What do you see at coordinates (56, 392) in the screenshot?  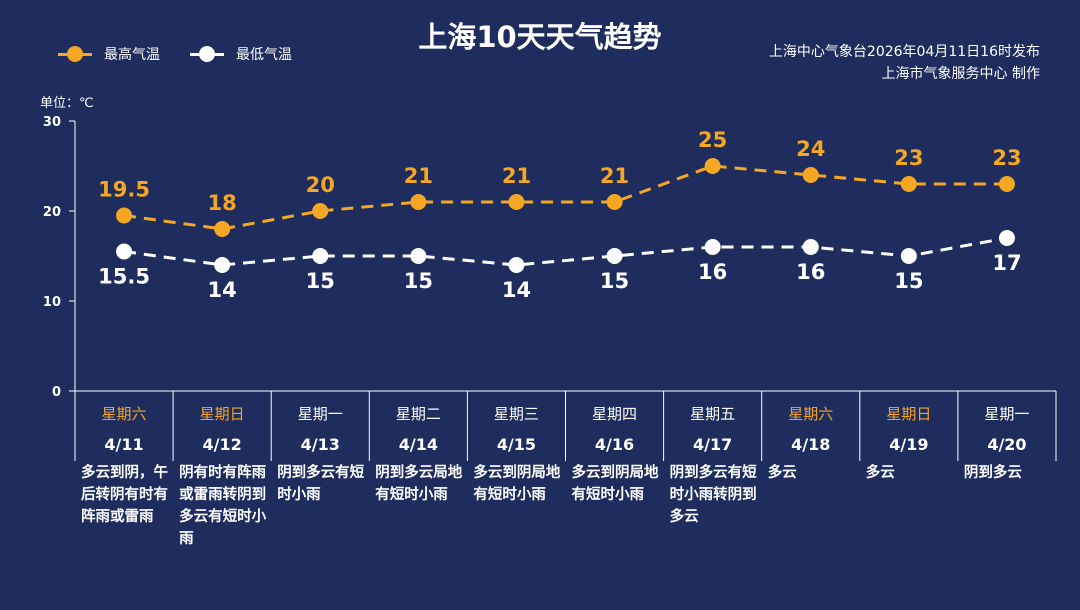 I see `y-tick-label: 0` at bounding box center [56, 392].